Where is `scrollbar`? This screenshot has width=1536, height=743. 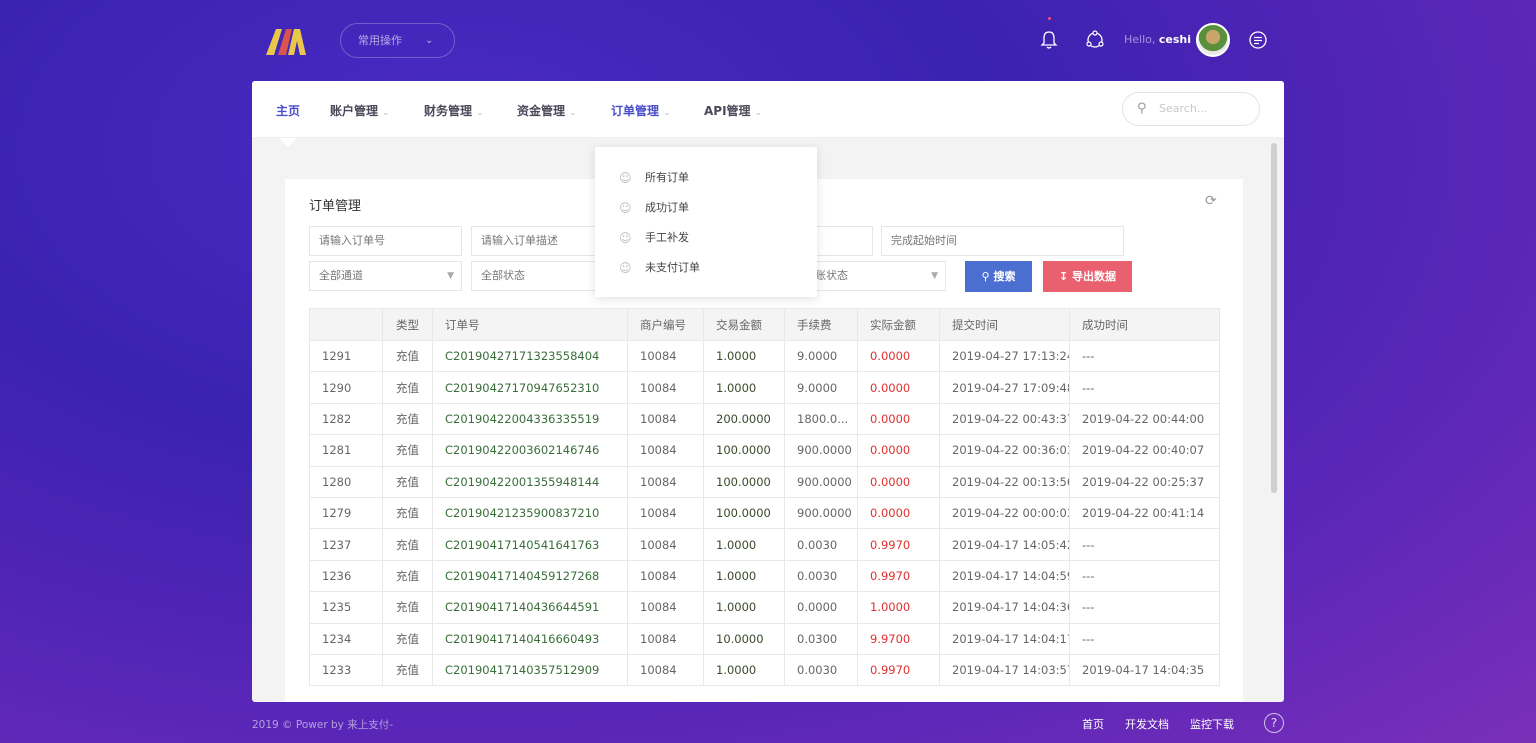
scrollbar is located at coordinates (1274, 318).